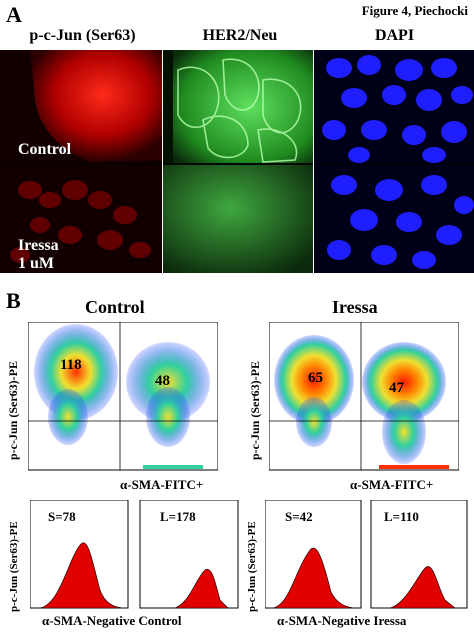 Image resolution: width=474 pixels, height=632 pixels. What do you see at coordinates (342, 620) in the screenshot?
I see `hist-iressa-xlabel: α-SMA-Negative Iressa` at bounding box center [342, 620].